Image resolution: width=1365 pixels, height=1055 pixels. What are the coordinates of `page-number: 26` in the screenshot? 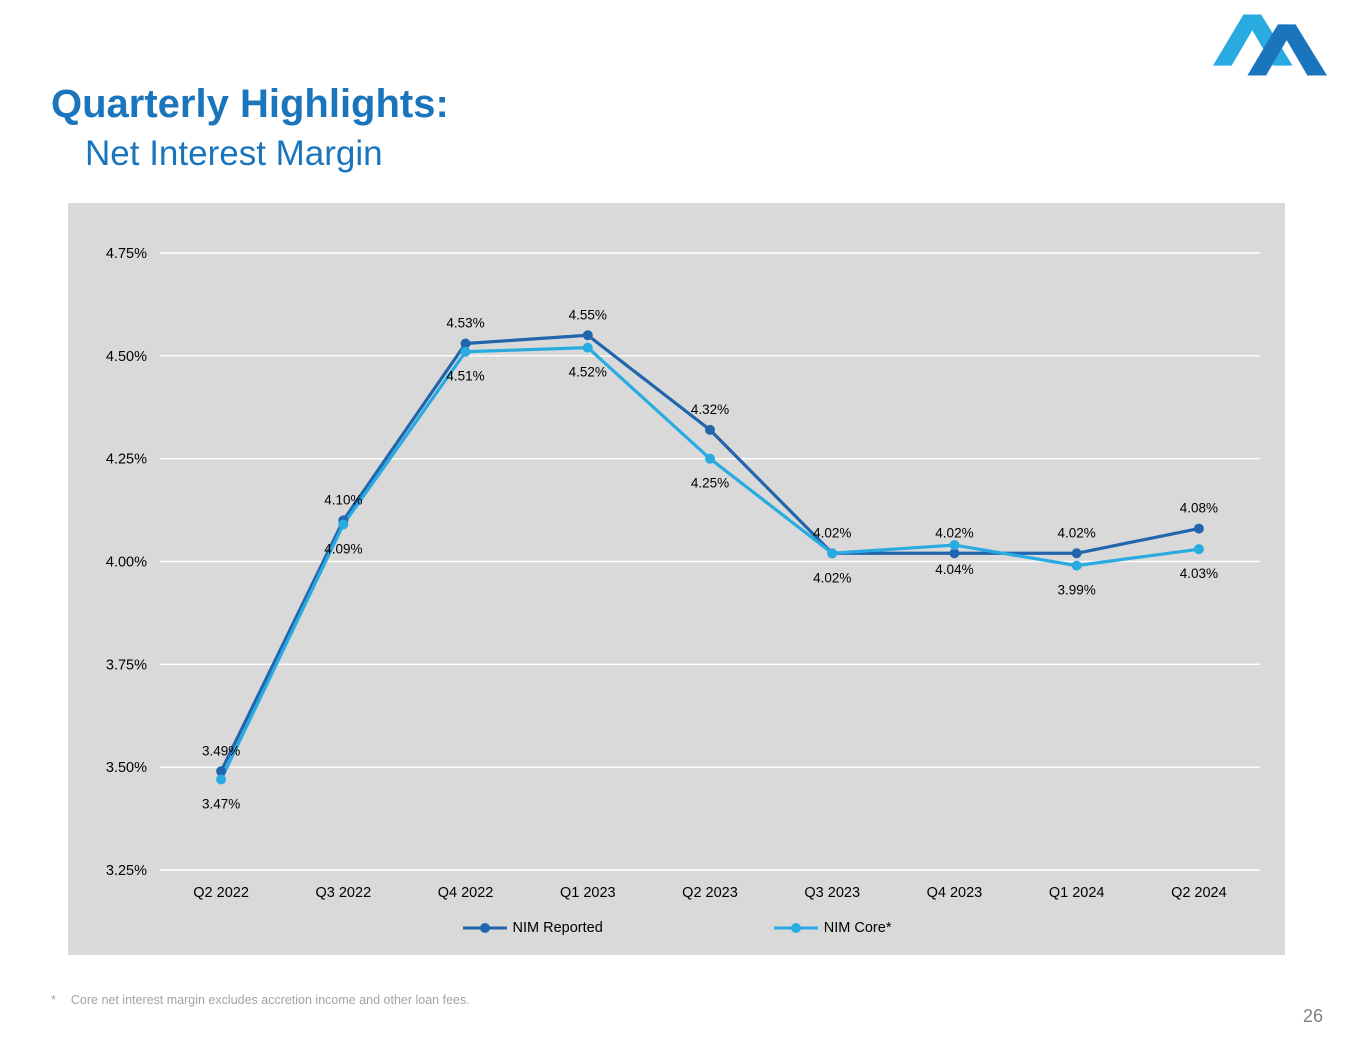 It's located at (1312, 1016).